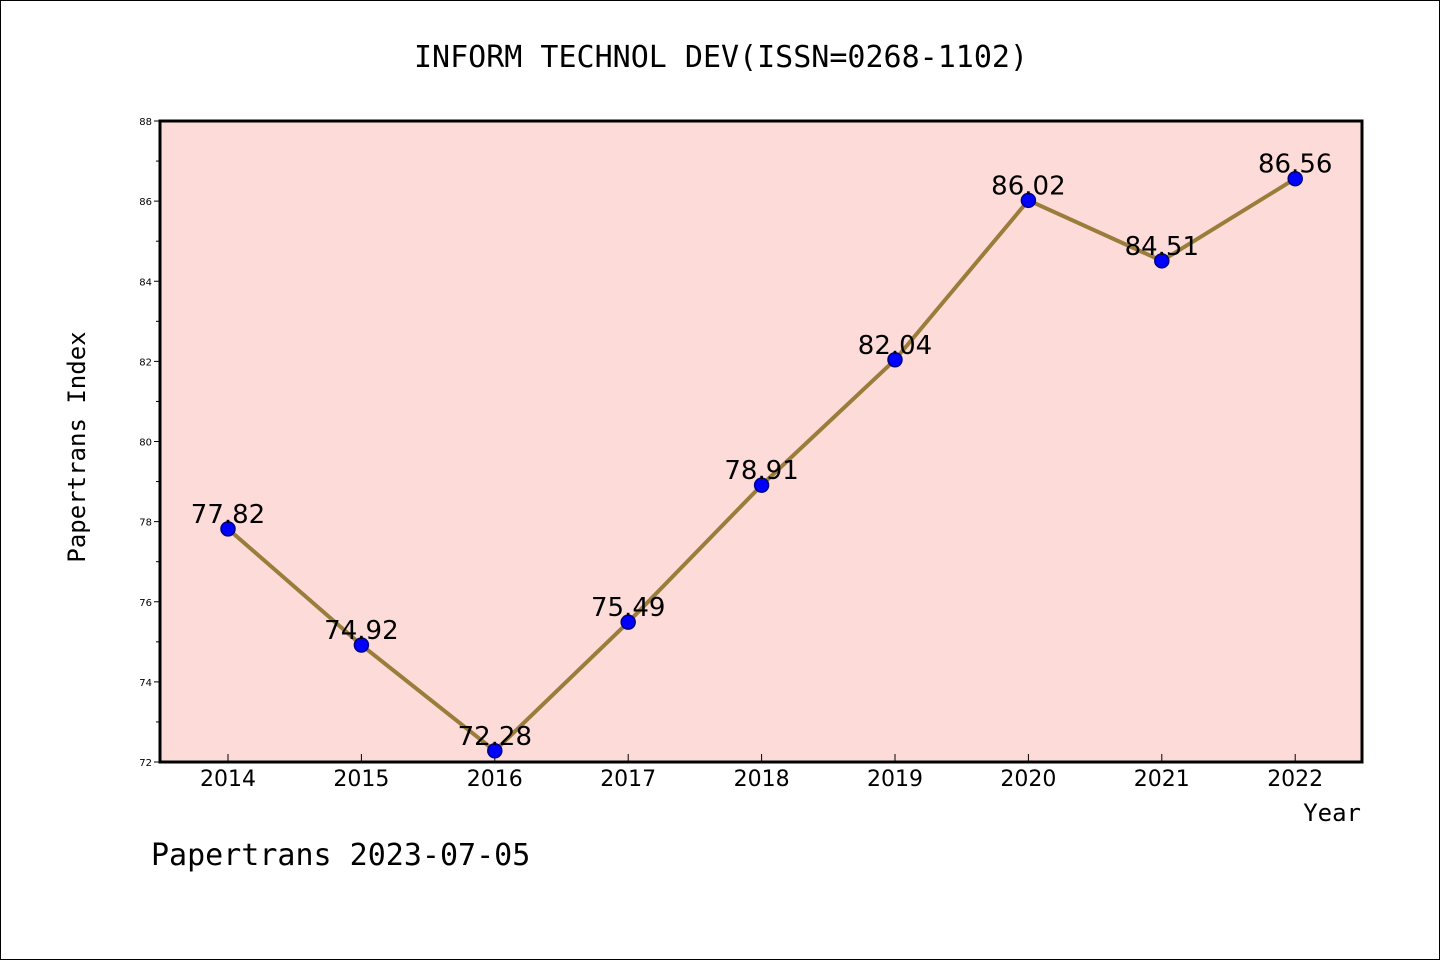 The height and width of the screenshot is (961, 1440). What do you see at coordinates (145, 763) in the screenshot?
I see `y-tick-label: 72` at bounding box center [145, 763].